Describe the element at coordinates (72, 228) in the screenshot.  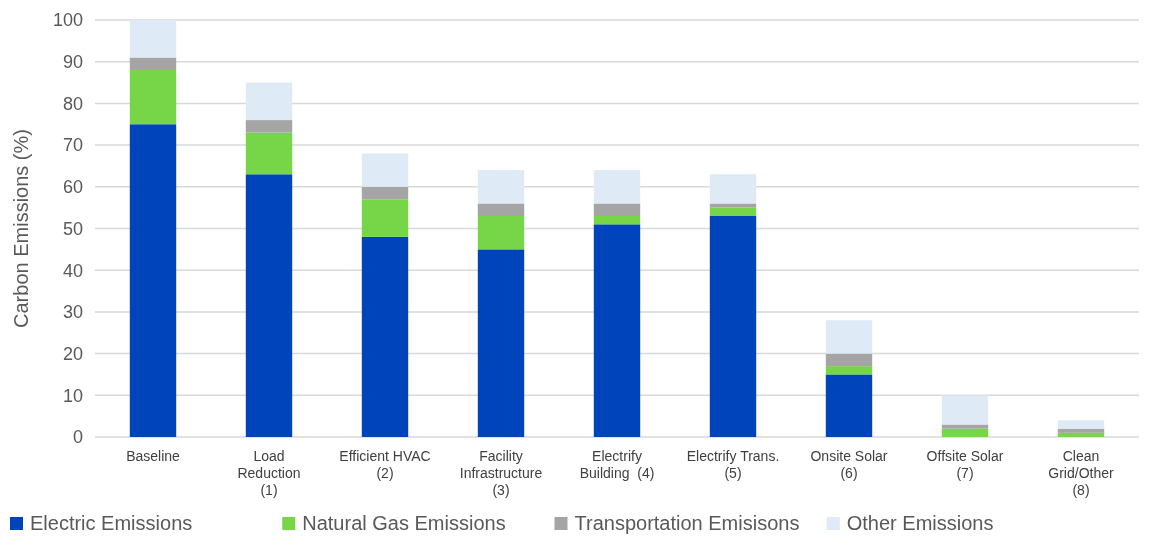
I see `y-tick-label: 50` at that location.